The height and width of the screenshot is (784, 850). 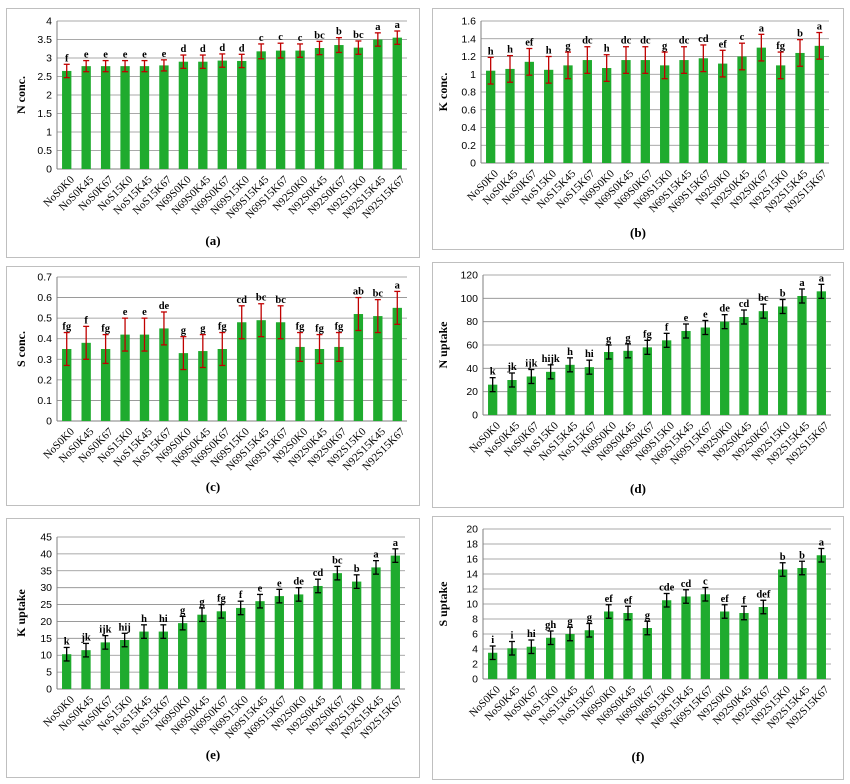 I want to click on y-tick-label: 0.6, so click(x=44, y=298).